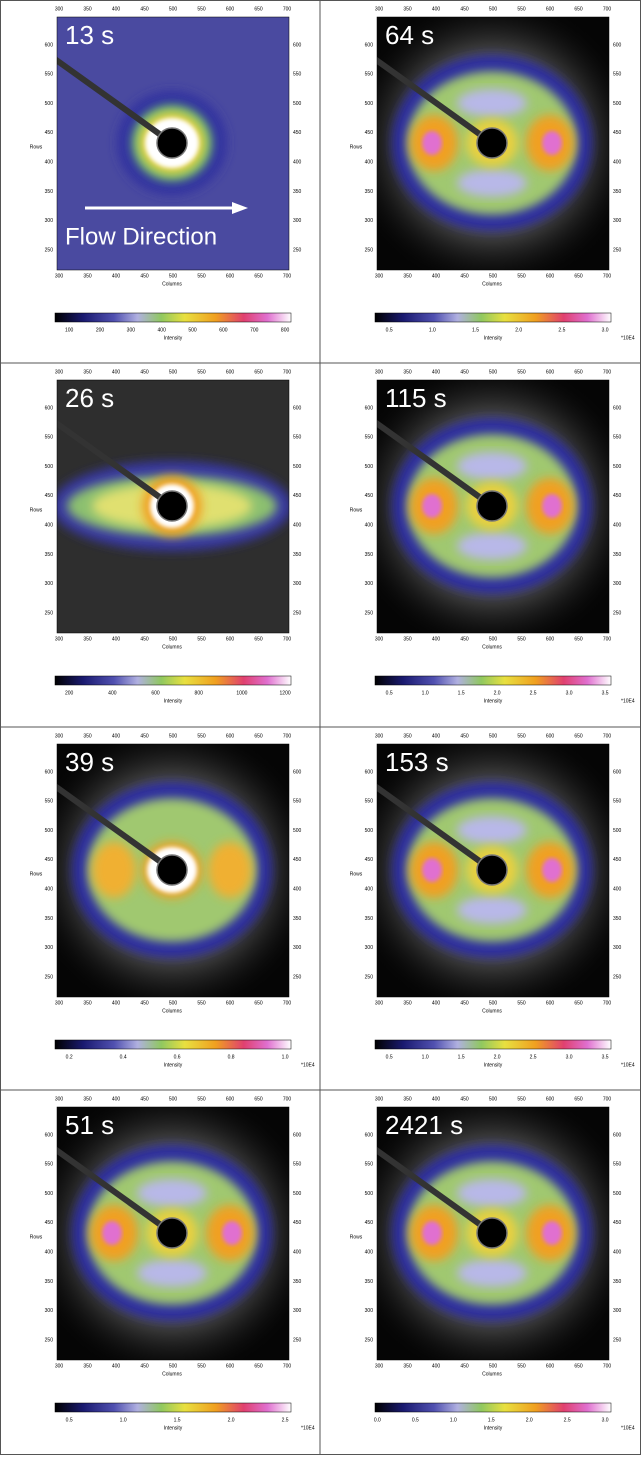 The width and height of the screenshot is (641, 1460). I want to click on x-tick-label: 450, so click(464, 276).